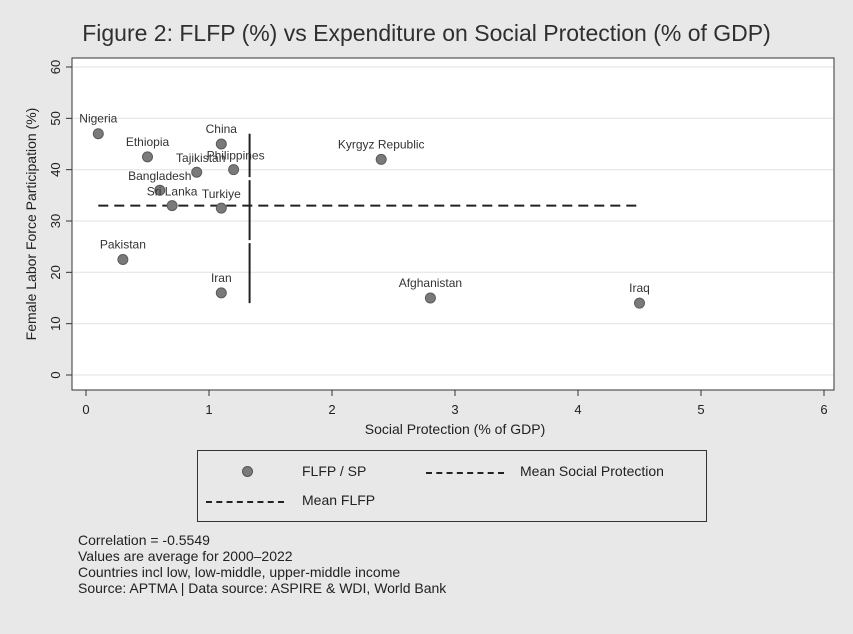 The height and width of the screenshot is (634, 853). I want to click on y-tick-label: 50, so click(55, 118).